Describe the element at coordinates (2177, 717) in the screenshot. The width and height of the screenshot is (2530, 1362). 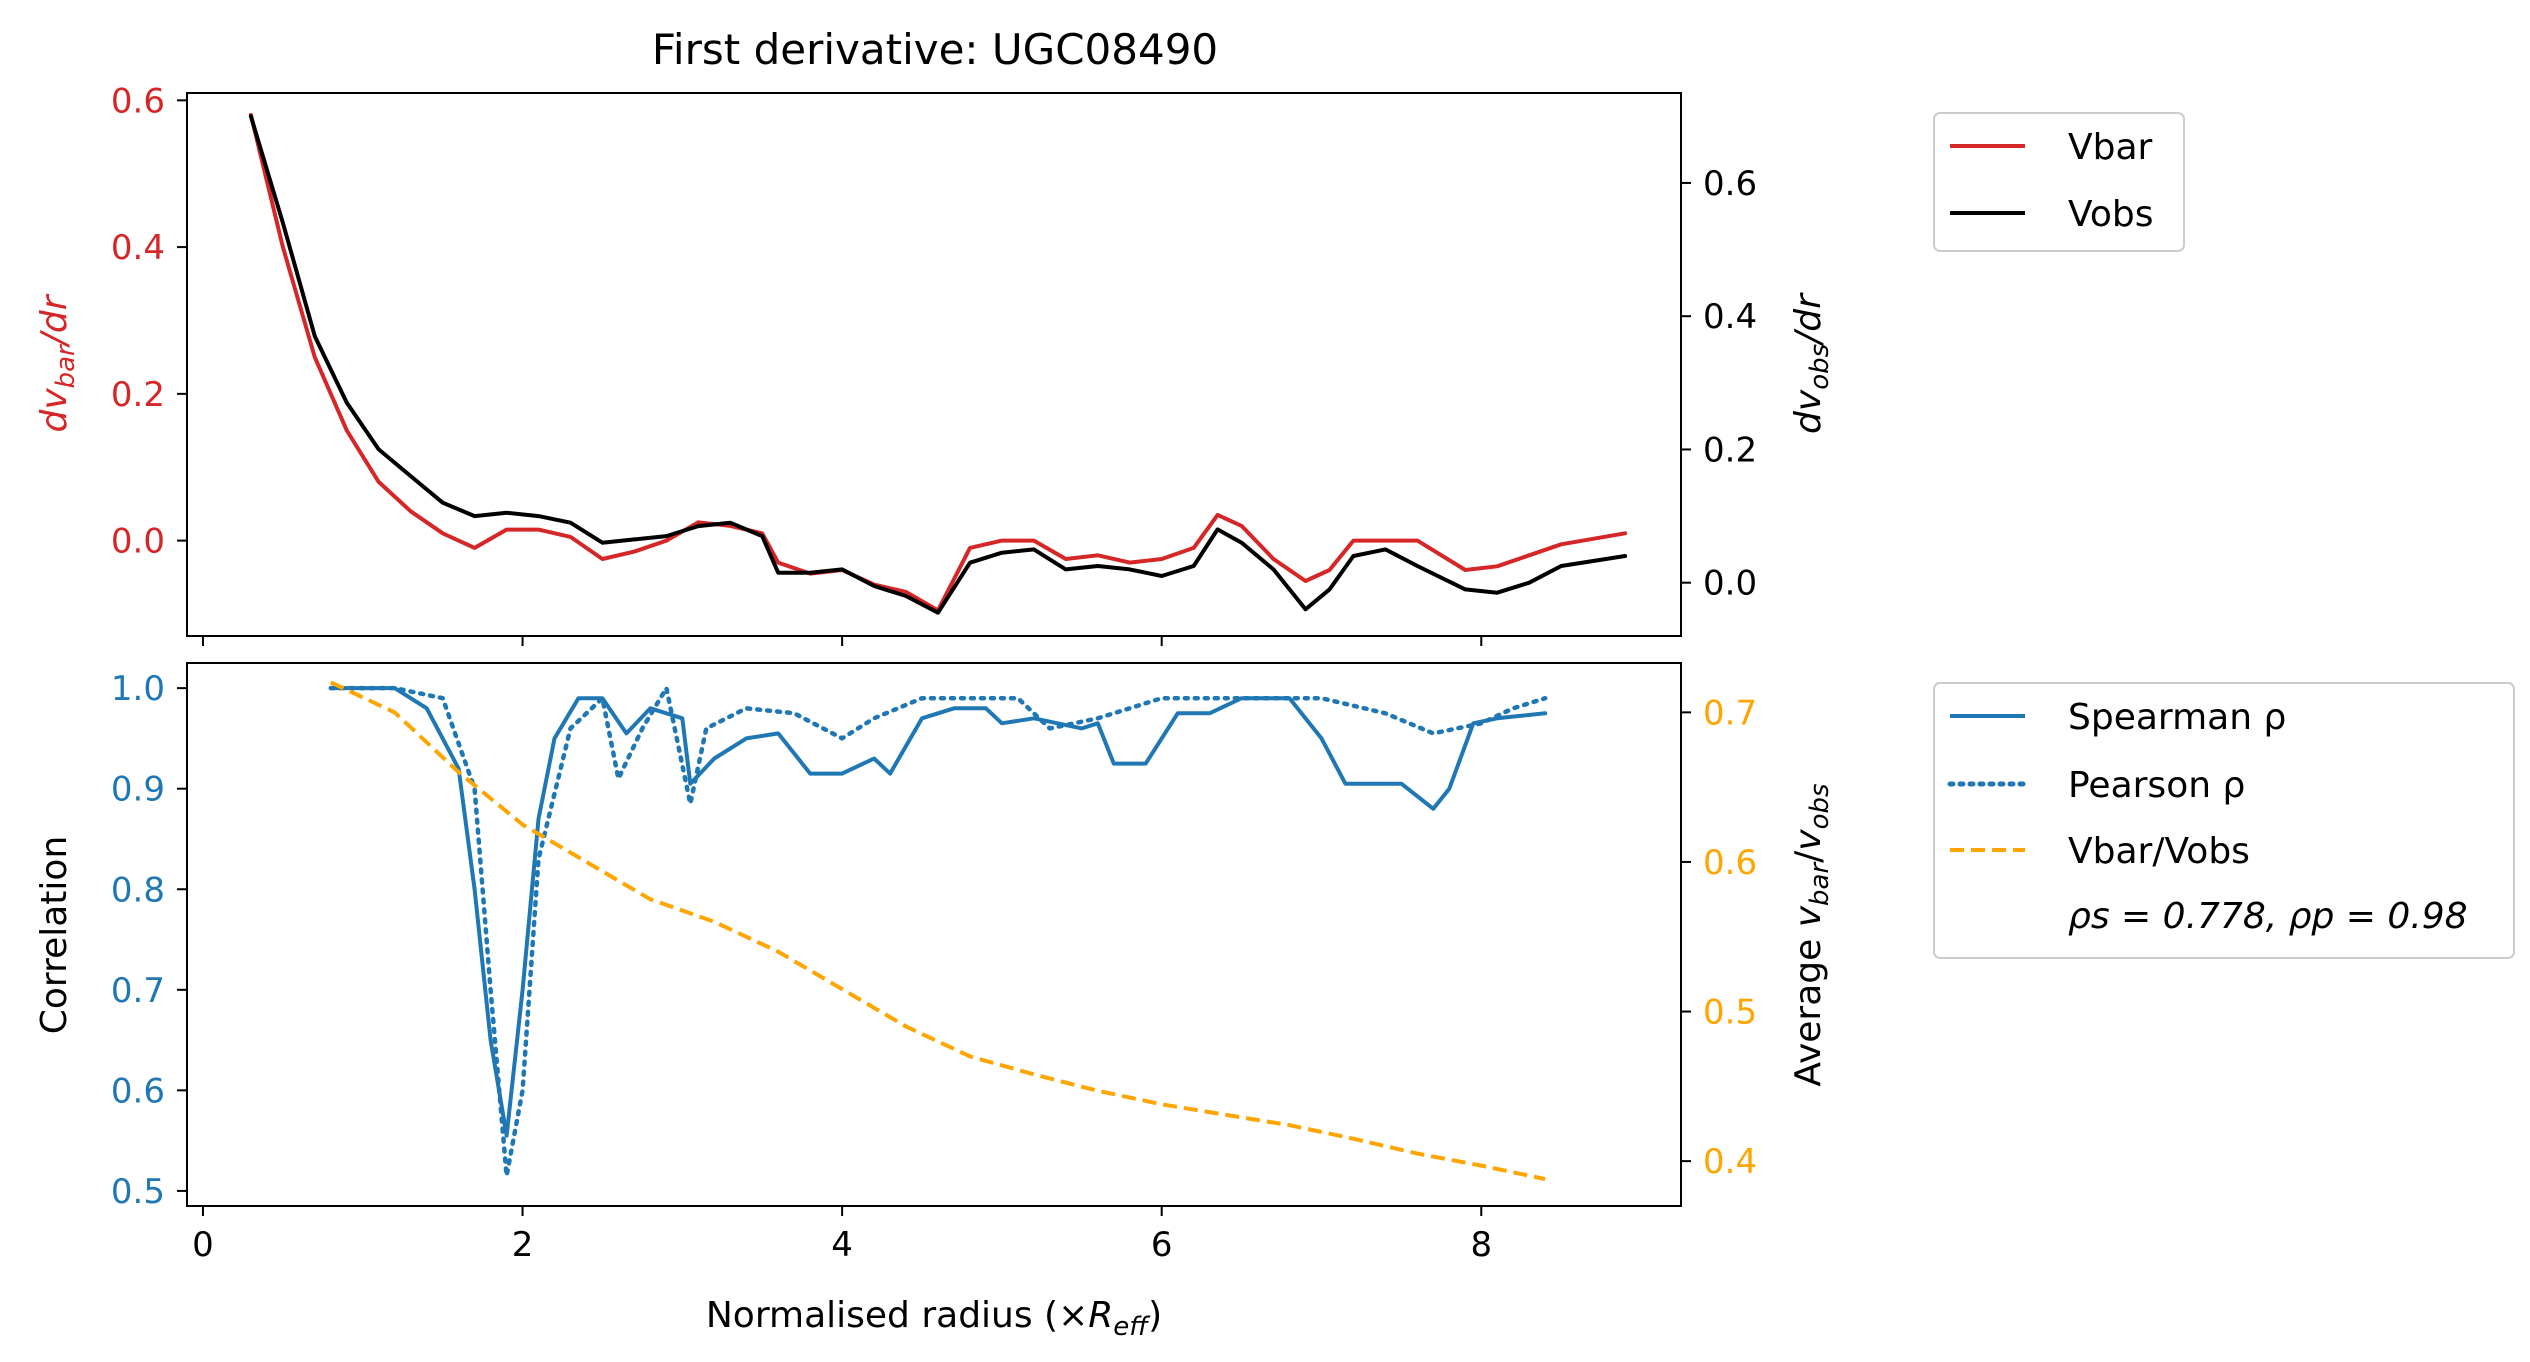
I see `legend-label-spearman: Spearman ρ` at that location.